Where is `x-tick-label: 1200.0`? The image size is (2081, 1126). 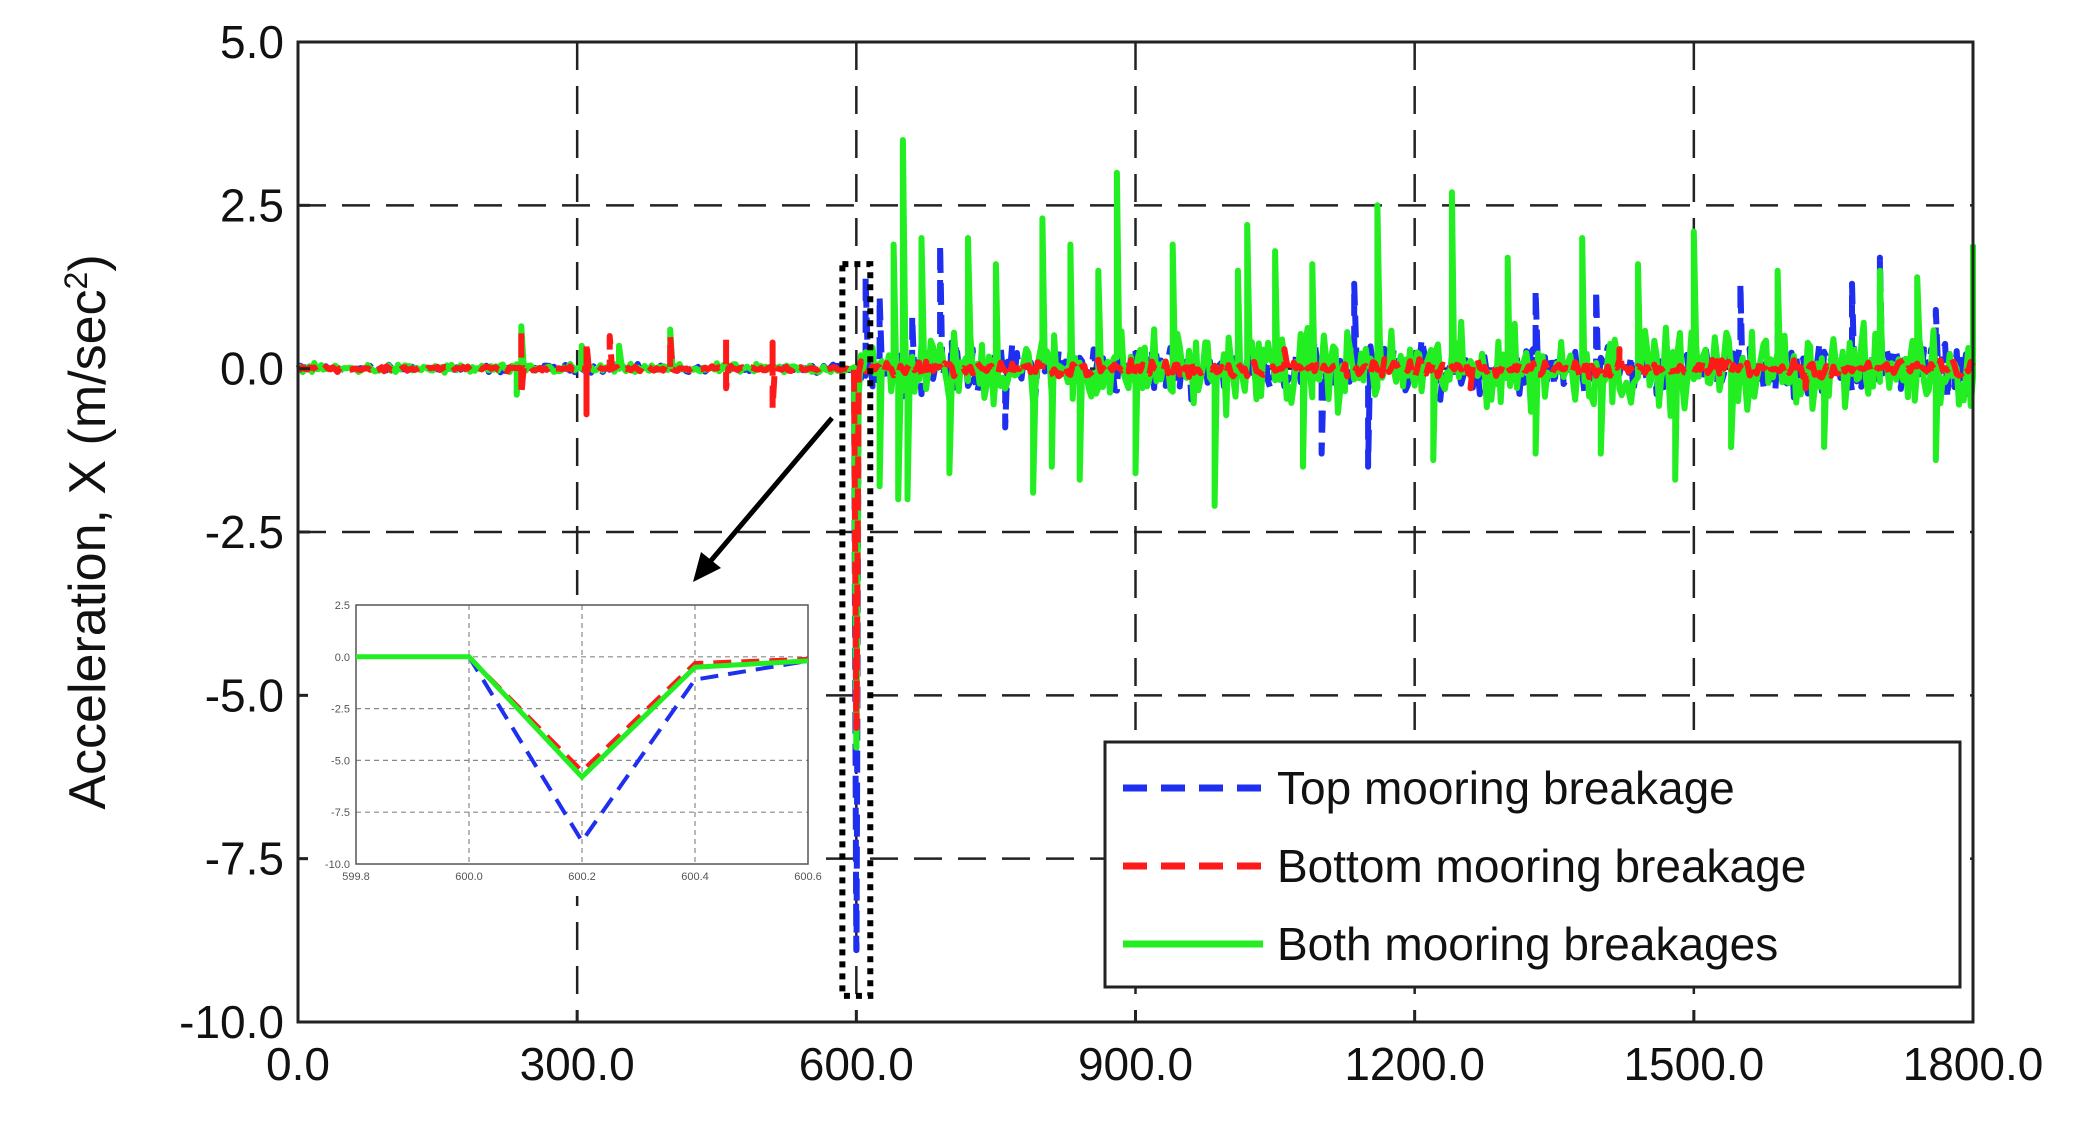
x-tick-label: 1200.0 is located at coordinates (1414, 1064).